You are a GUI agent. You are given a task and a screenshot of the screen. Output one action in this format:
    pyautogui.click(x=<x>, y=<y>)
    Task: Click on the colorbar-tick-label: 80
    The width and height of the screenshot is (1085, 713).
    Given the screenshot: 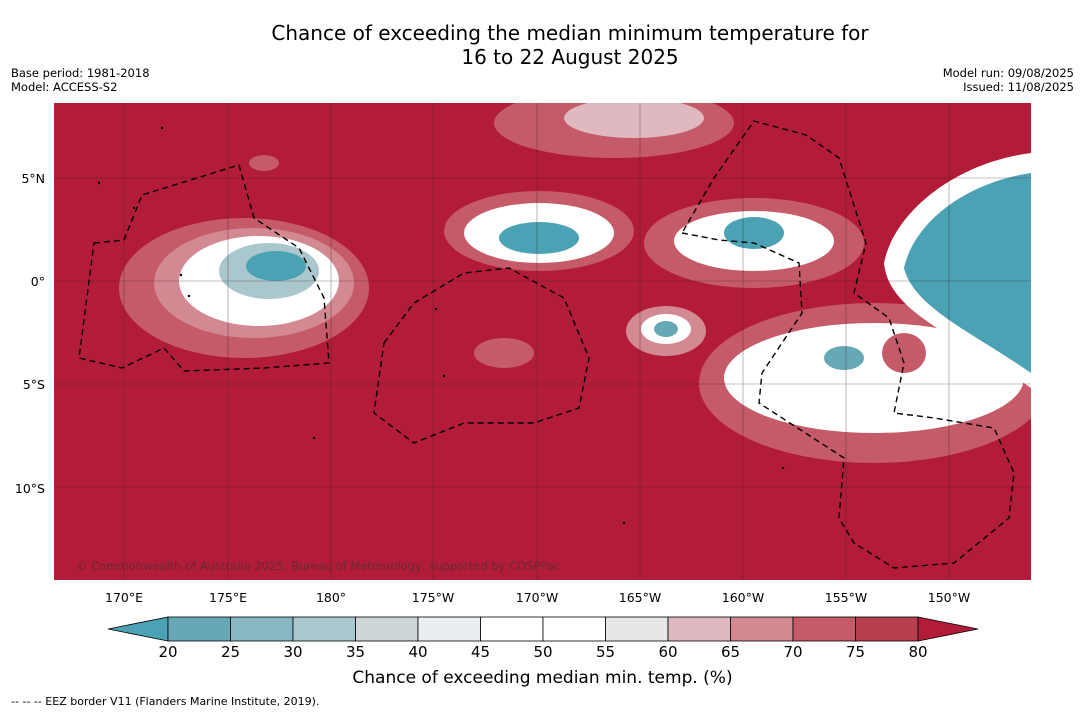 What is the action you would take?
    pyautogui.click(x=918, y=652)
    